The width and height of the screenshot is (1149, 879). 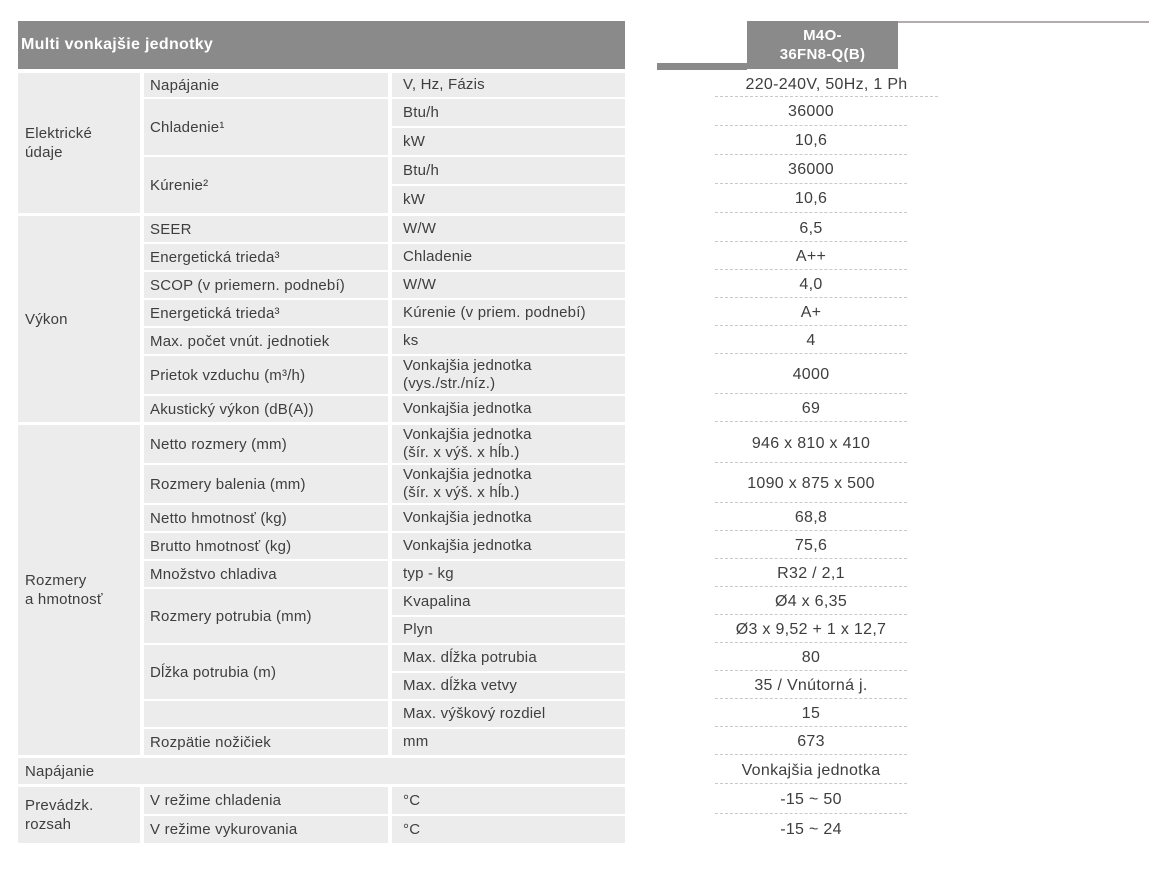 What do you see at coordinates (811, 630) in the screenshot?
I see `spec-value: Ø3 x 9,52 + 1 x 12,7` at bounding box center [811, 630].